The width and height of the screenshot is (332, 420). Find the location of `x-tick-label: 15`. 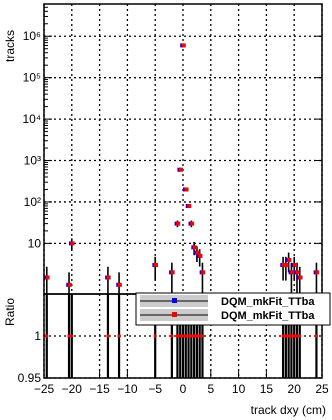

x-tick-label: 15 is located at coordinates (267, 389).